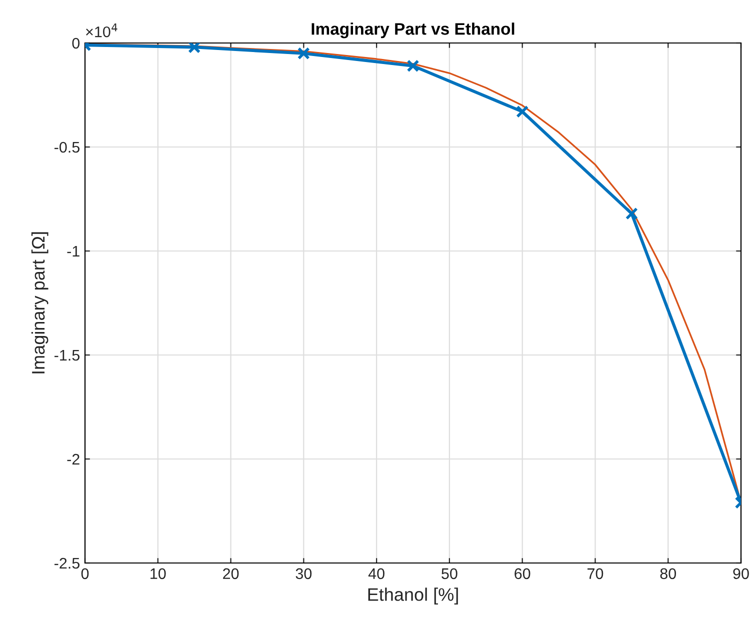  Describe the element at coordinates (85, 574) in the screenshot. I see `x-tick-label: 0` at that location.